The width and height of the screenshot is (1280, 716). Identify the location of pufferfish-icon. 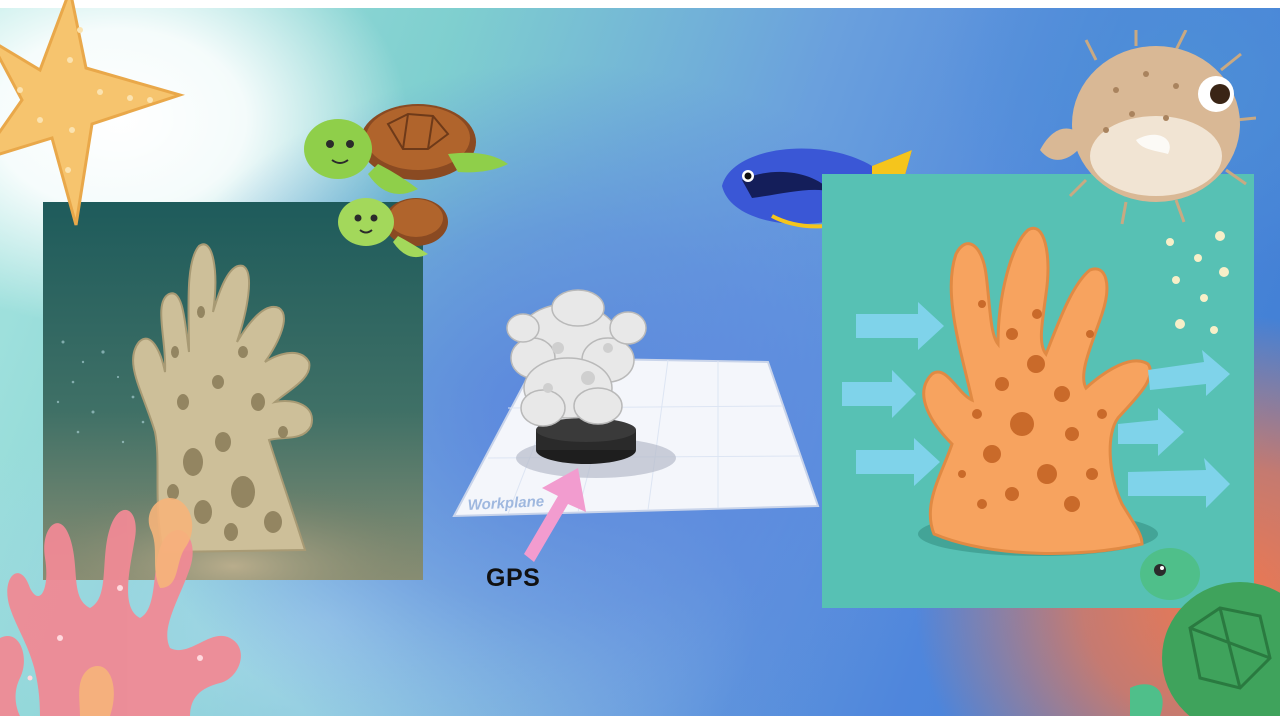
(1148, 127).